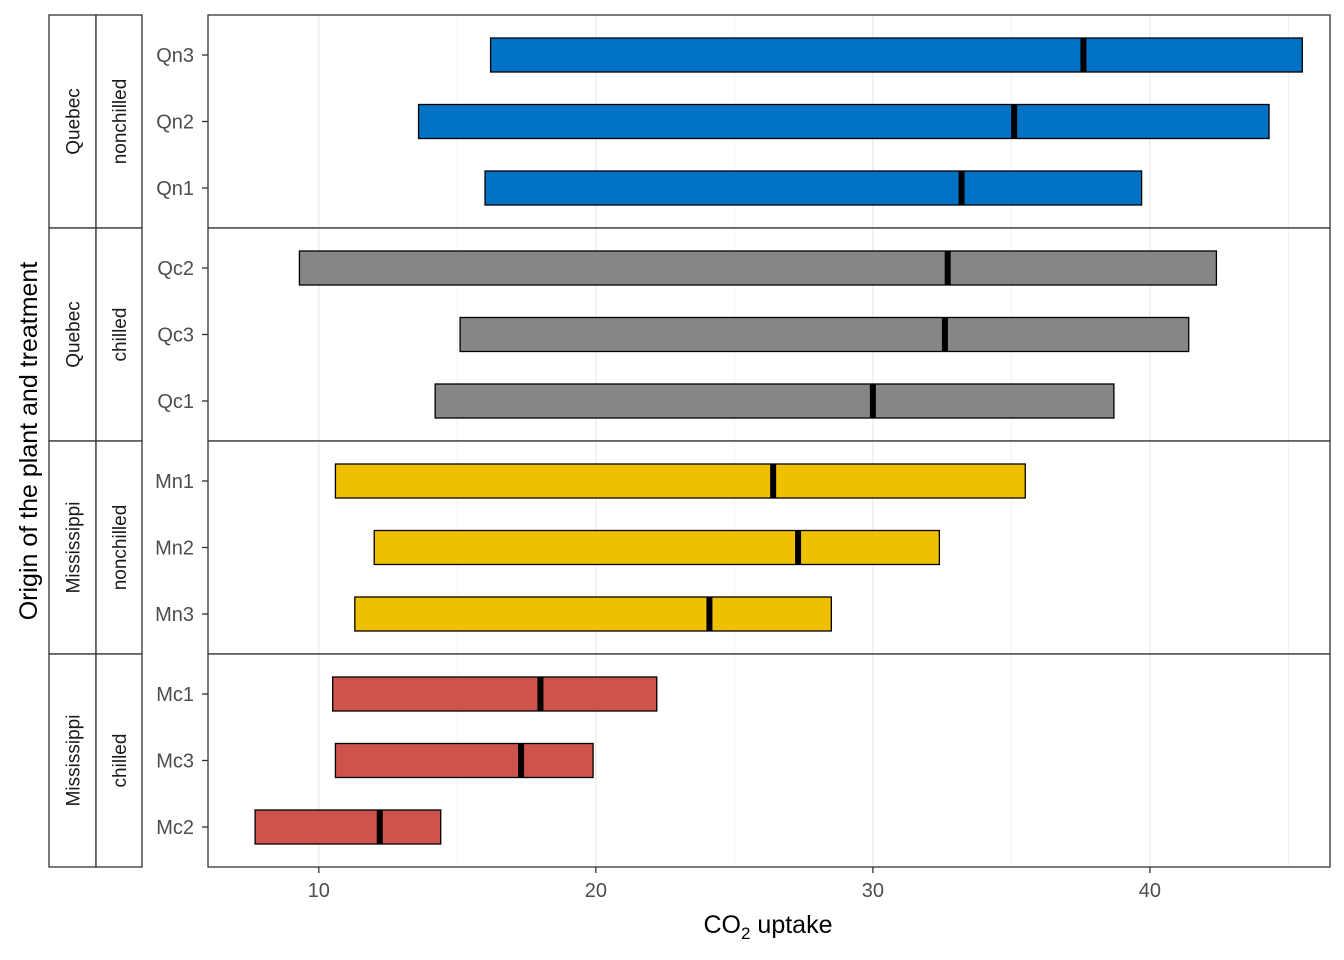 Image resolution: width=1344 pixels, height=960 pixels. I want to click on facet-strip-3: Mississippi chilled, so click(95, 760).